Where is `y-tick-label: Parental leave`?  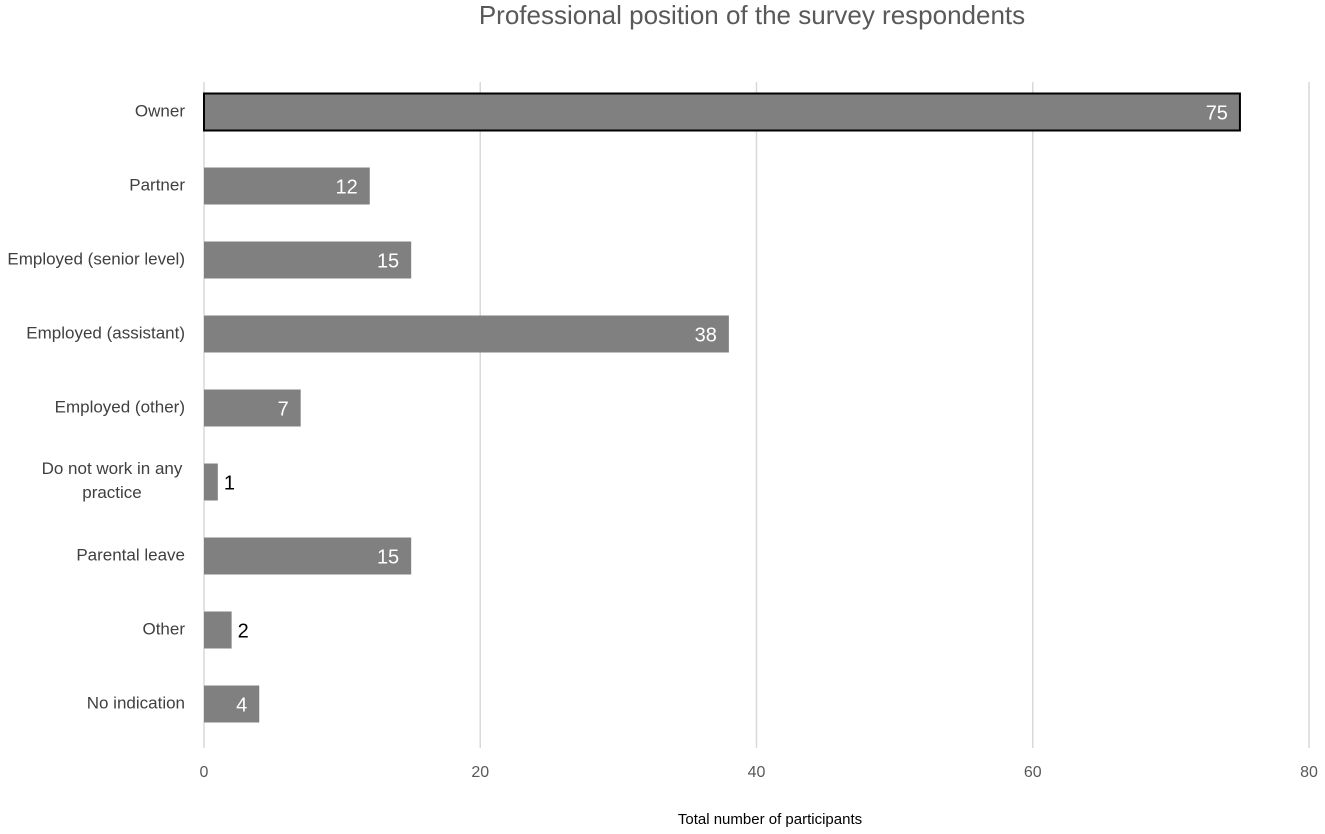
y-tick-label: Parental leave is located at coordinates (130, 554).